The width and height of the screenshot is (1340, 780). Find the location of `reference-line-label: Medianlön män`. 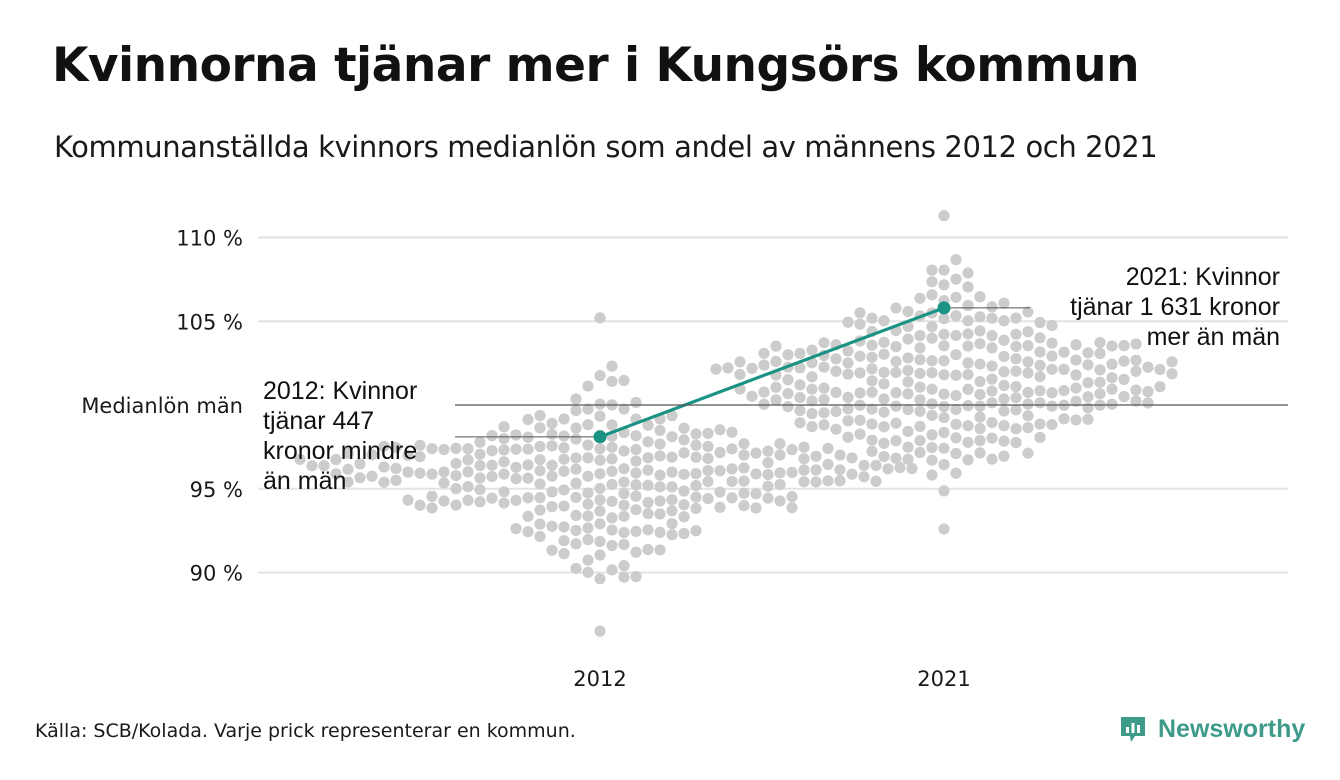

reference-line-label: Medianlön män is located at coordinates (162, 406).